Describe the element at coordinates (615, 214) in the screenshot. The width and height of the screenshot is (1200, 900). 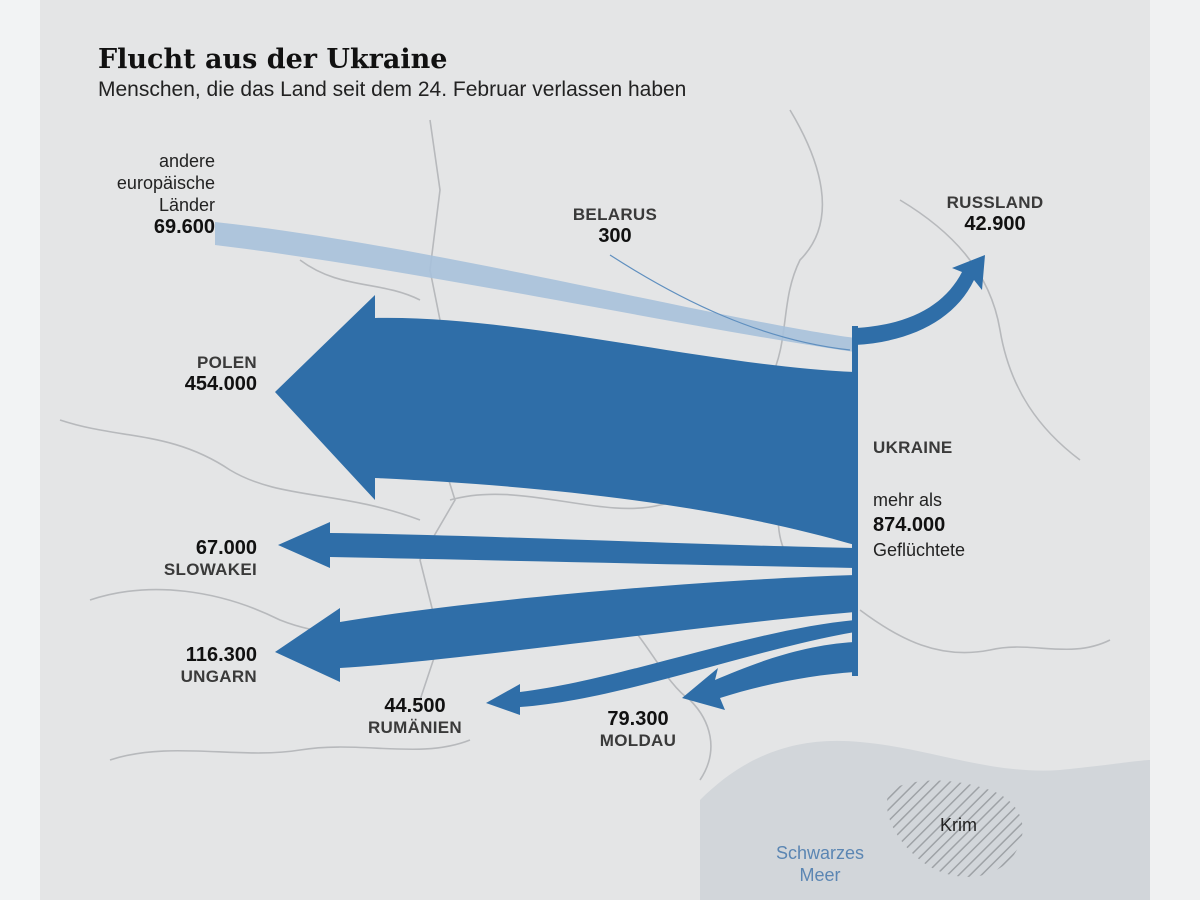
I see `name-belarus: BELARUS` at that location.